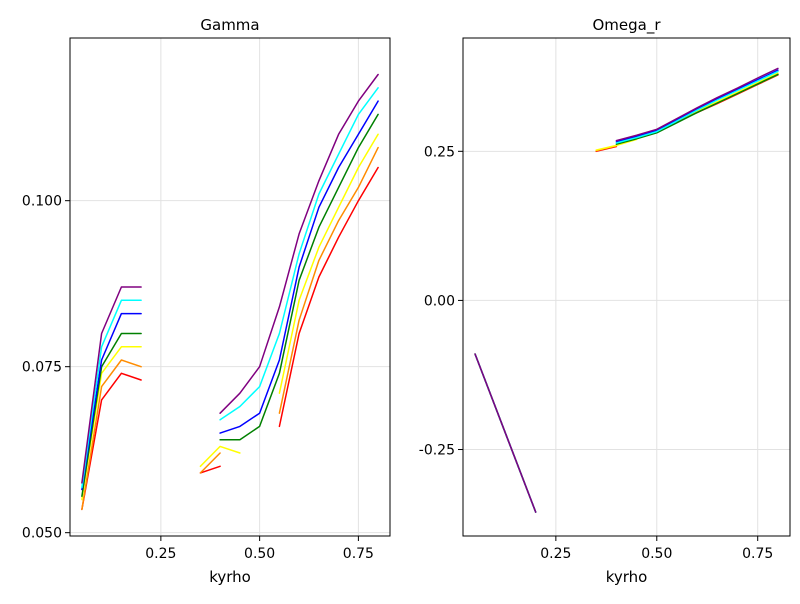 The height and width of the screenshot is (604, 800). I want to click on gamma-xtick-label-2: 0.75, so click(358, 554).